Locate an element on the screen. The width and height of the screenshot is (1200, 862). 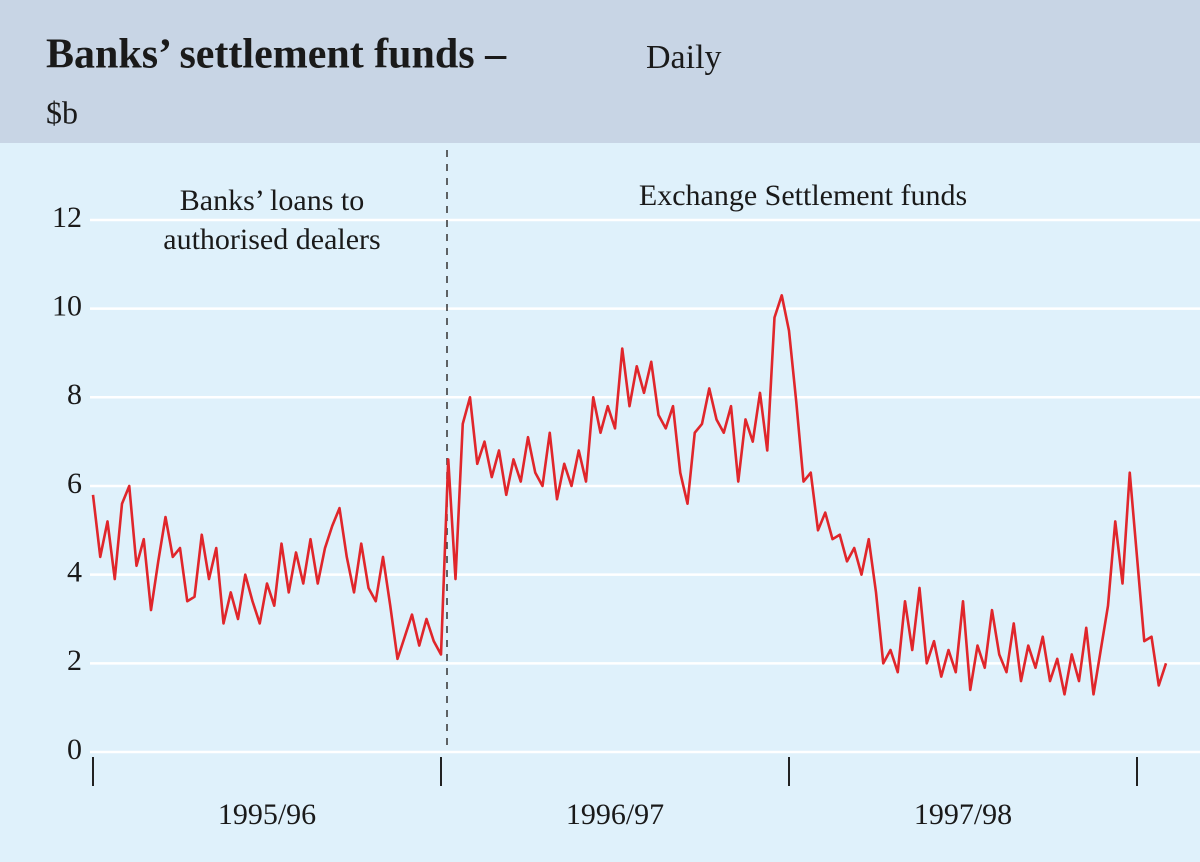
y-tick-label: 2 is located at coordinates (74, 660).